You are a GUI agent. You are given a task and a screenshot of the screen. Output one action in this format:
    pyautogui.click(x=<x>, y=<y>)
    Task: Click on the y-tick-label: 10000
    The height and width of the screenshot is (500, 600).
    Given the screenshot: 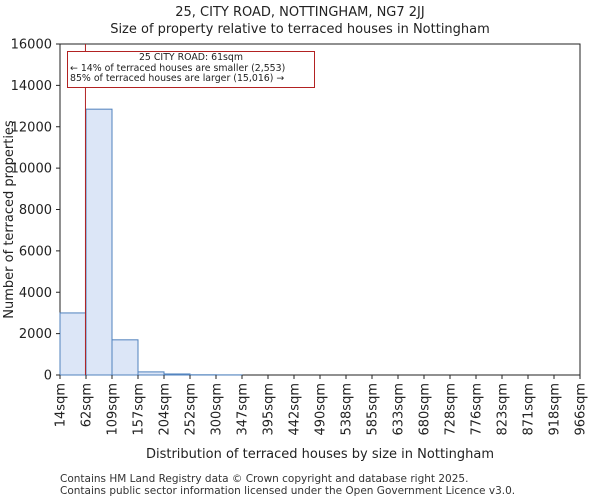 What is the action you would take?
    pyautogui.click(x=31, y=169)
    